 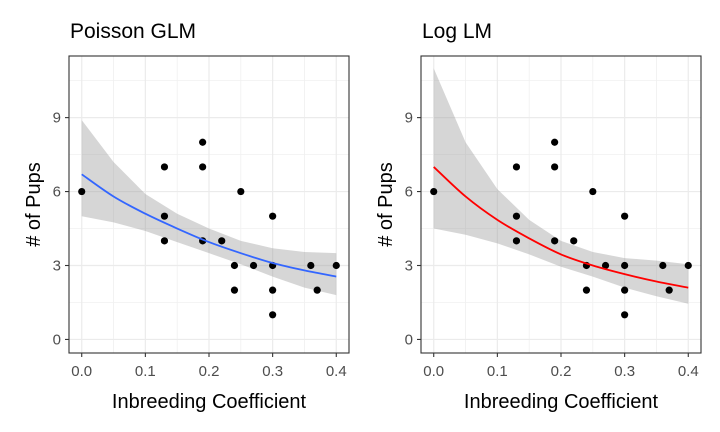 I want to click on chart-title: Log LM, so click(x=457, y=31).